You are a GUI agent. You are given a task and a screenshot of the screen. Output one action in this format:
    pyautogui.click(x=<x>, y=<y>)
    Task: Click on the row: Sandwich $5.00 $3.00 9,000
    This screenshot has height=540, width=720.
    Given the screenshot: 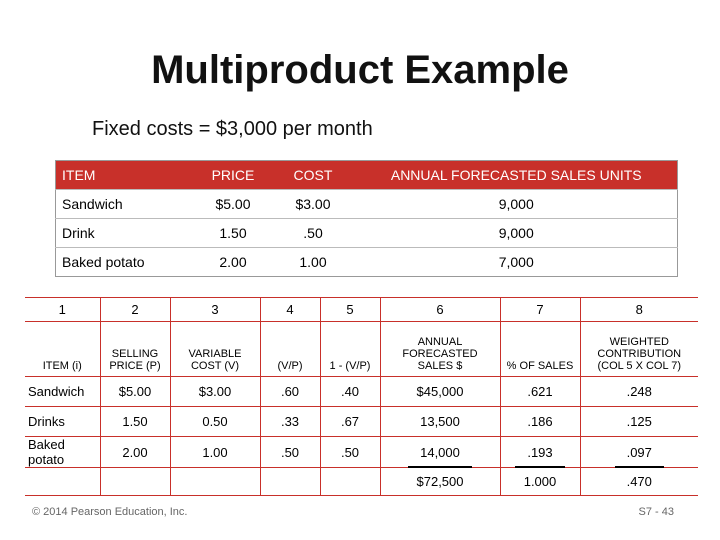 What is the action you would take?
    pyautogui.click(x=366, y=204)
    